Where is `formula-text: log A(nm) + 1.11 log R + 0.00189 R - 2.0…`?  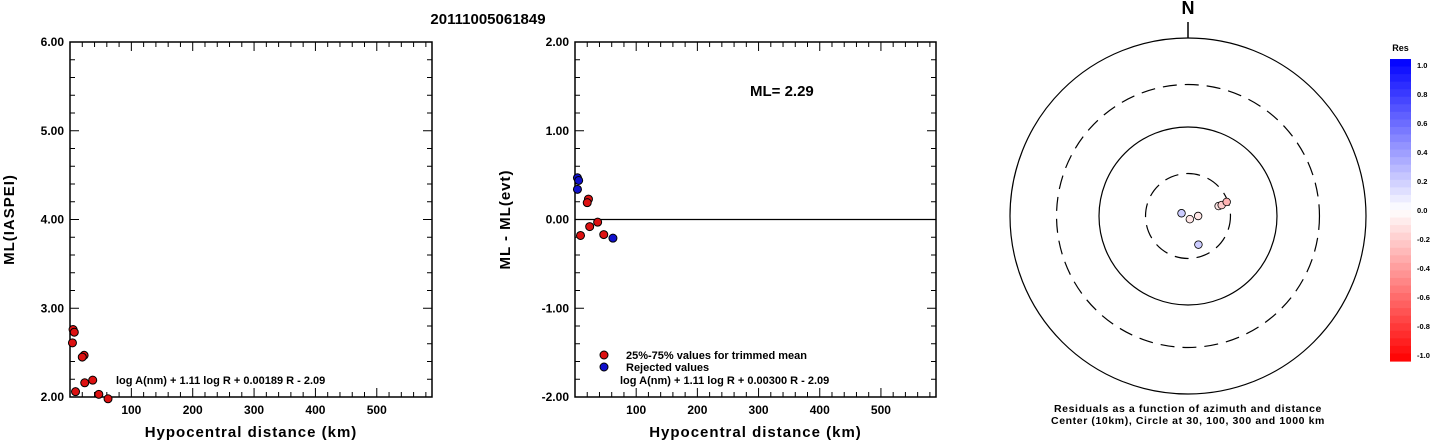 formula-text: log A(nm) + 1.11 log R + 0.00189 R - 2.0… is located at coordinates (220, 381).